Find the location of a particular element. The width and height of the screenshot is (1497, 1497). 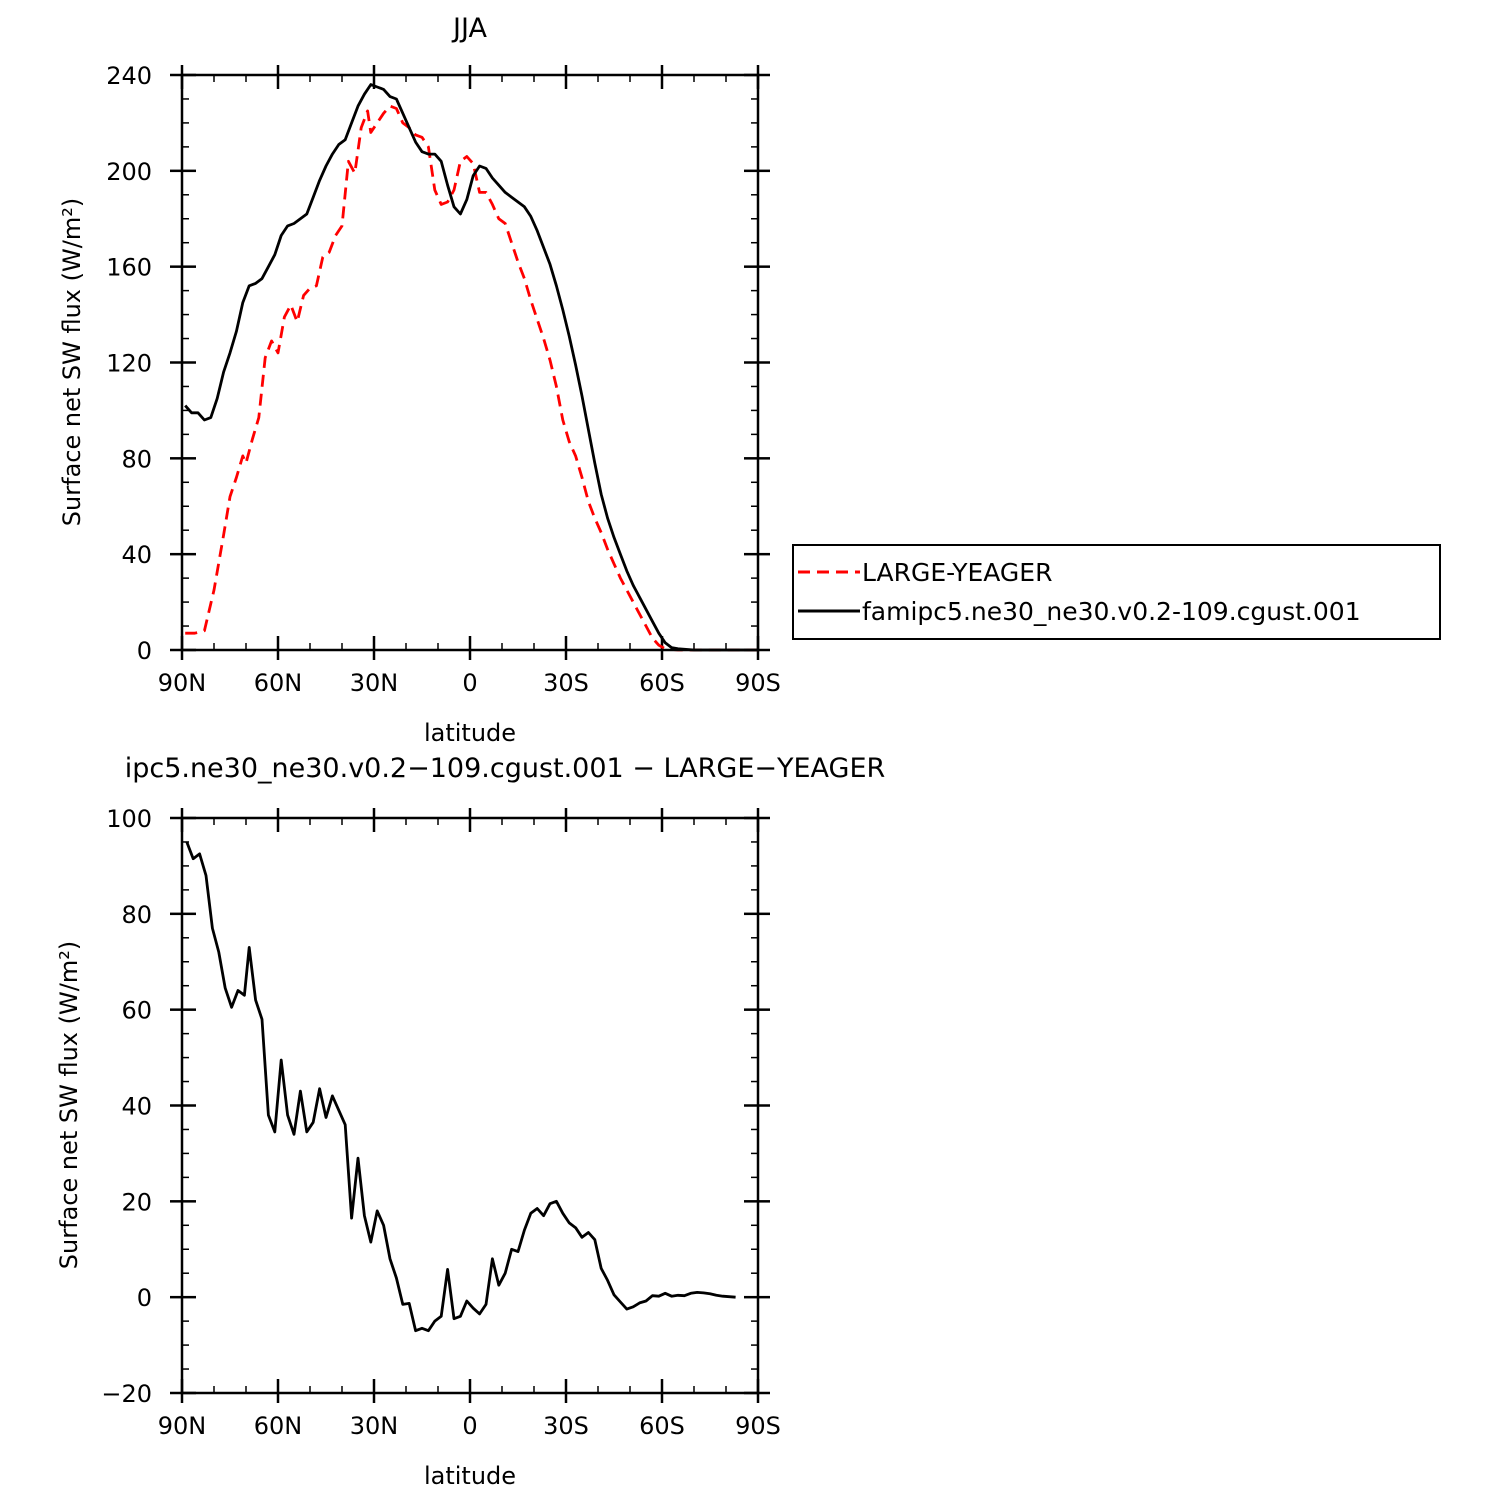

bottom-x-tick-label: 90S is located at coordinates (758, 1426).